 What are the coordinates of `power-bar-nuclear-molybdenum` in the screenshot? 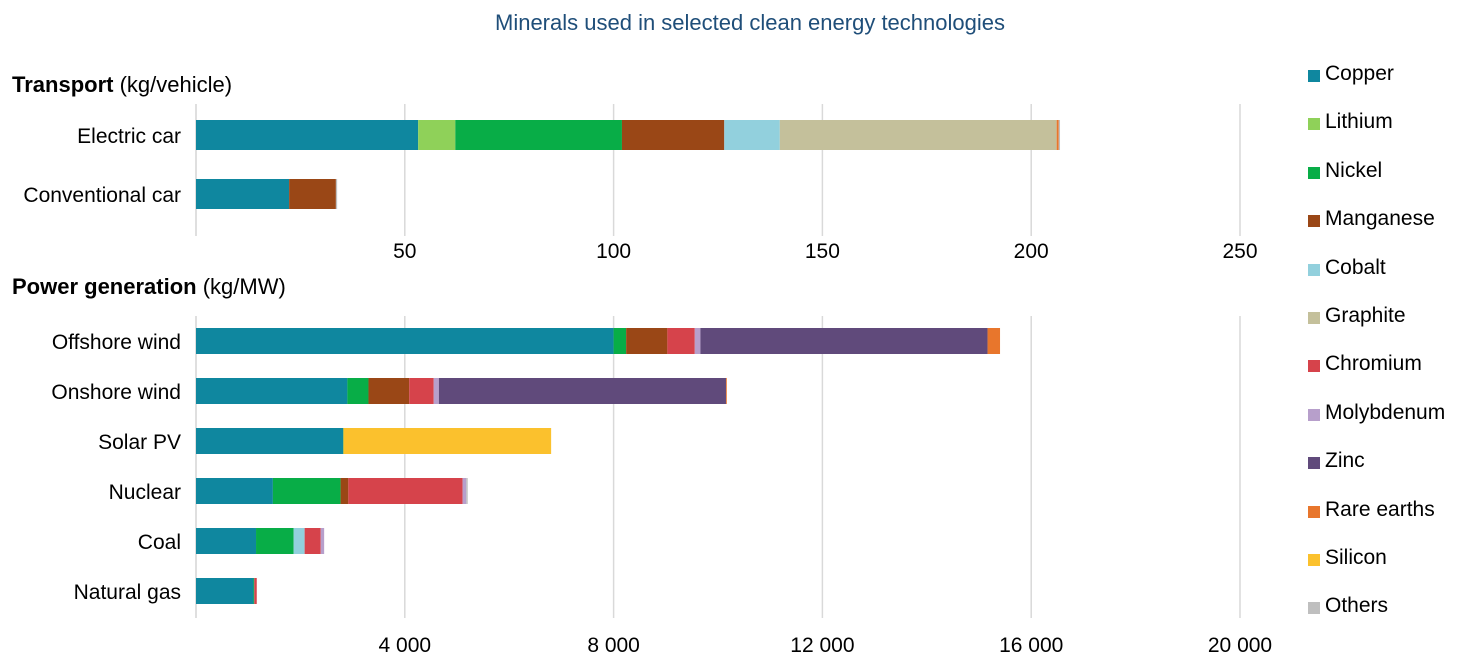 It's located at (464, 491).